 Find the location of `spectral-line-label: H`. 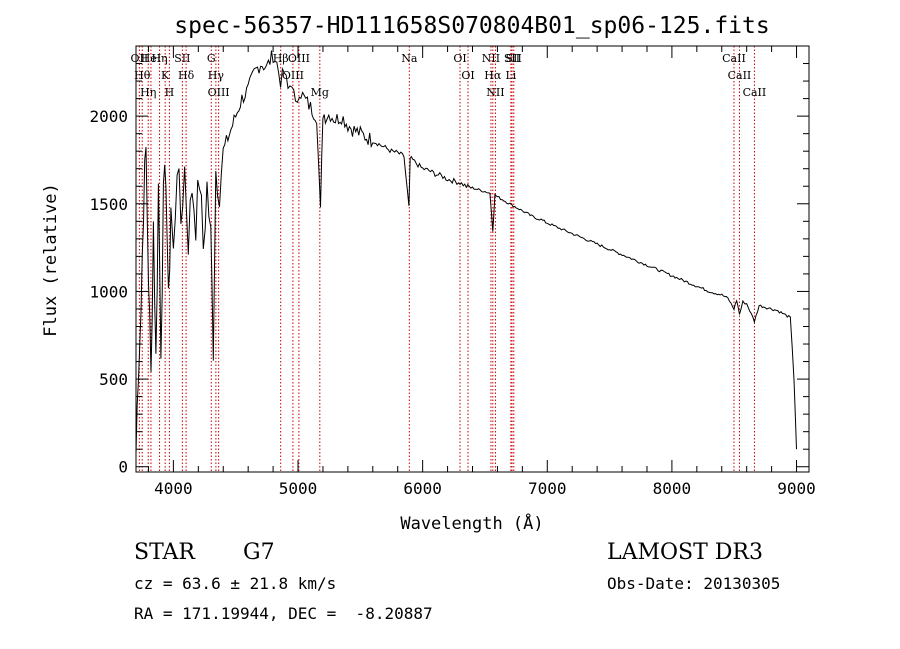

spectral-line-label: H is located at coordinates (170, 92).